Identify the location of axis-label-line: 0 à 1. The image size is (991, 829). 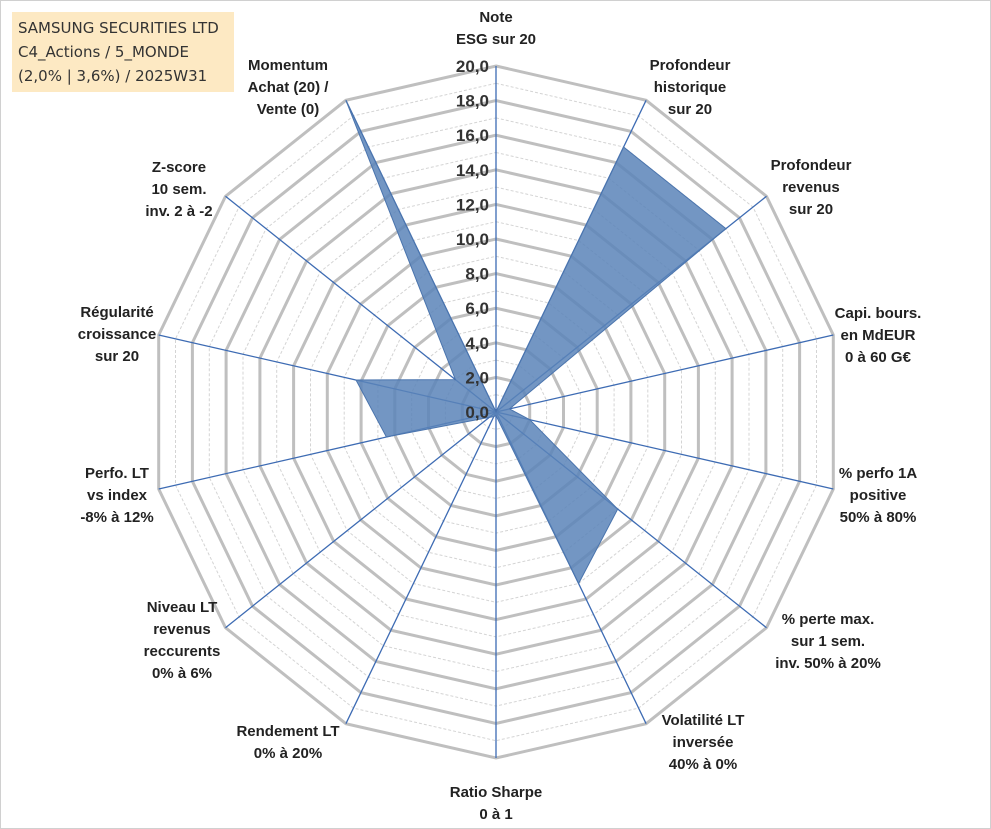
(495, 814).